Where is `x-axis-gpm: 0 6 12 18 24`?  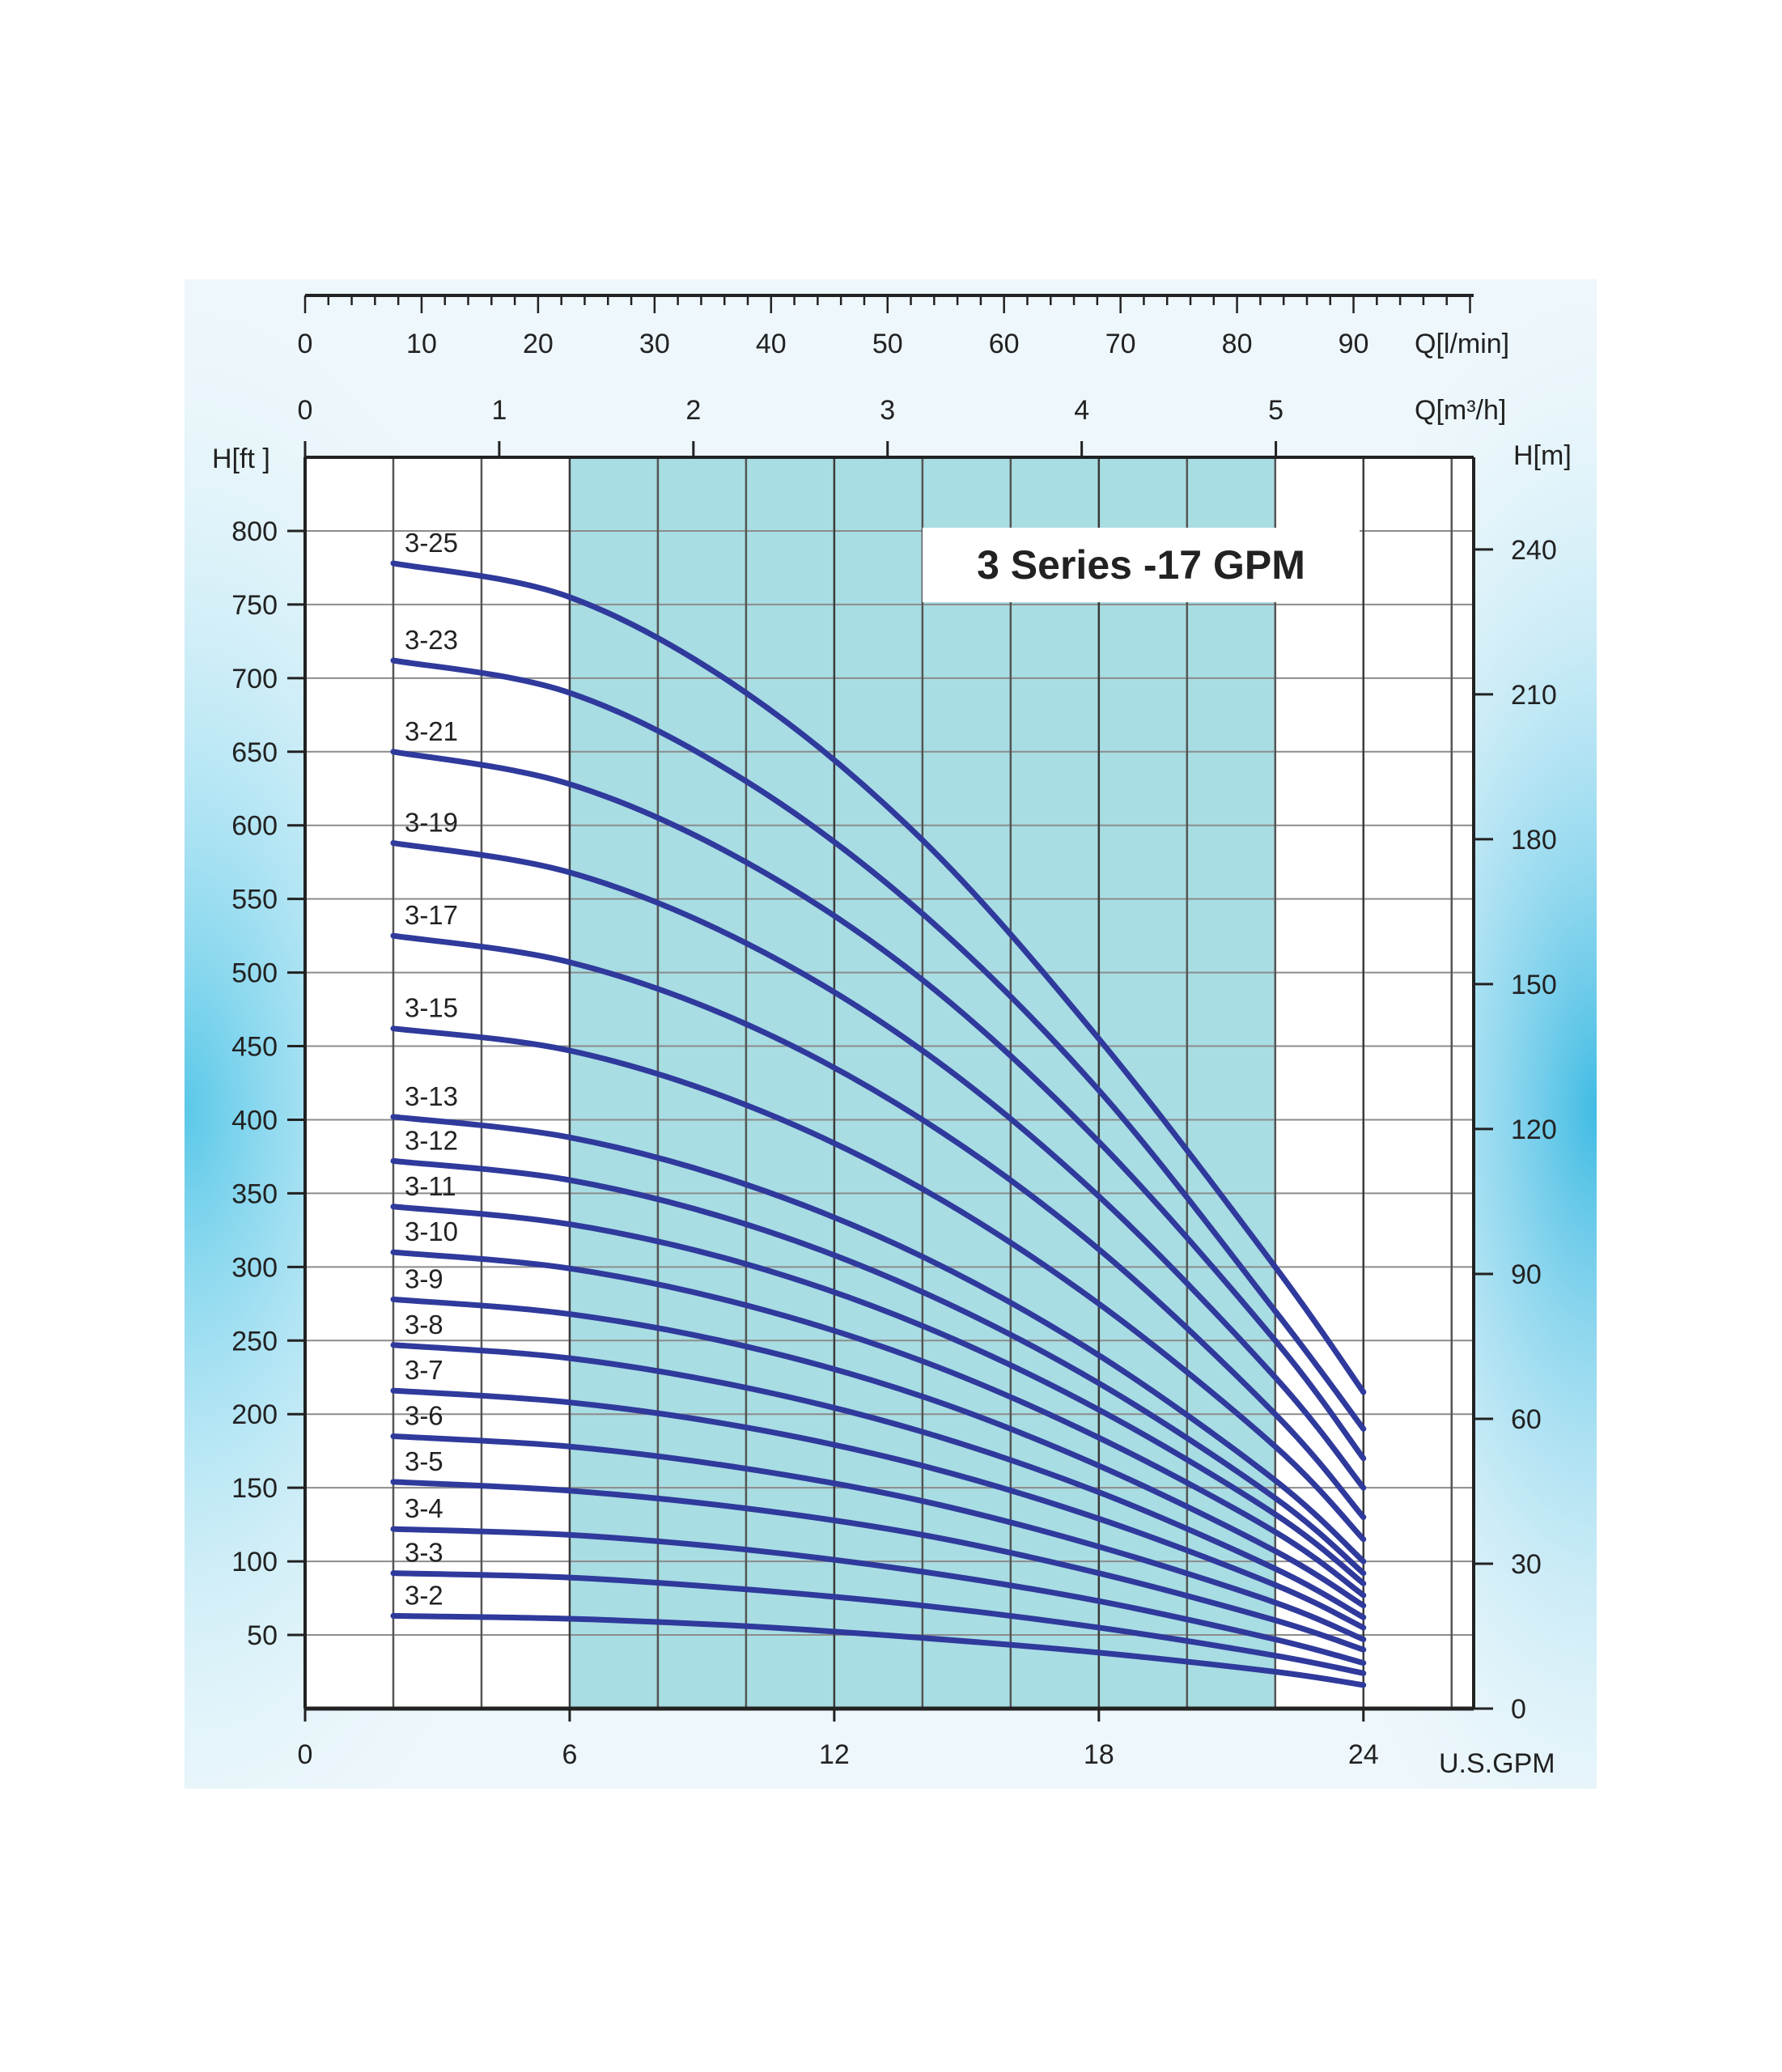 x-axis-gpm: 0 6 12 18 24 is located at coordinates (838, 1739).